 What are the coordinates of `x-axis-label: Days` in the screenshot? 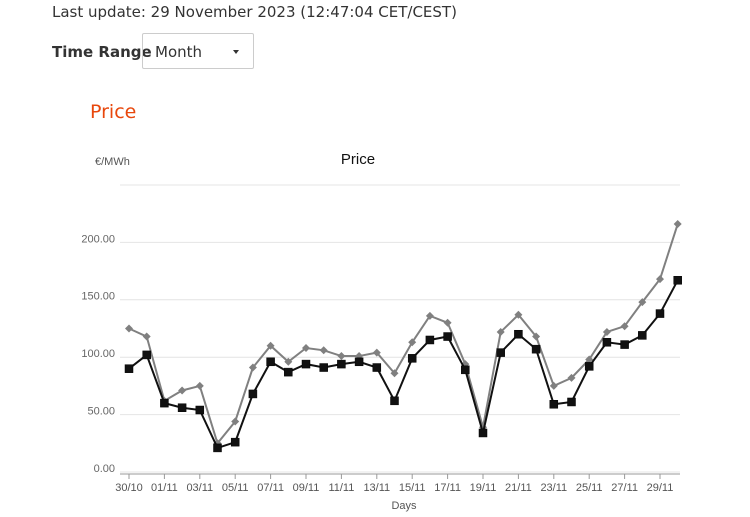 It's located at (404, 506).